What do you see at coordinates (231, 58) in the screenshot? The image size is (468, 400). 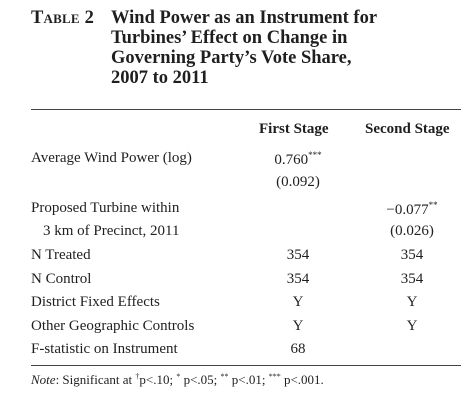 I see `caption-line-3: Governing Party’s Vote Share,` at bounding box center [231, 58].